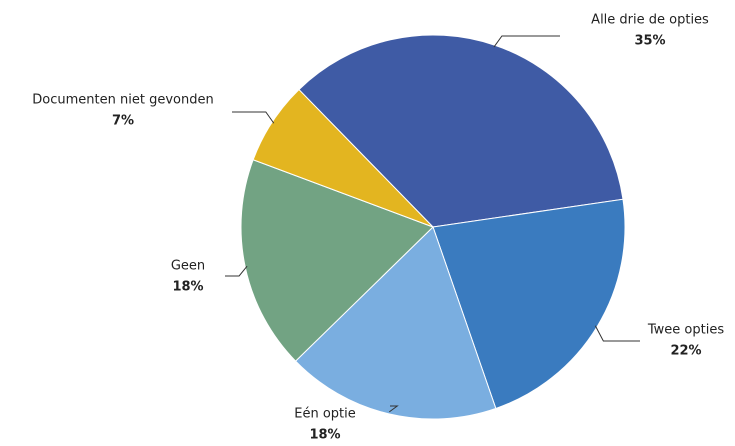 The image size is (735, 446). What do you see at coordinates (123, 121) in the screenshot?
I see `slice-value: 7%` at bounding box center [123, 121].